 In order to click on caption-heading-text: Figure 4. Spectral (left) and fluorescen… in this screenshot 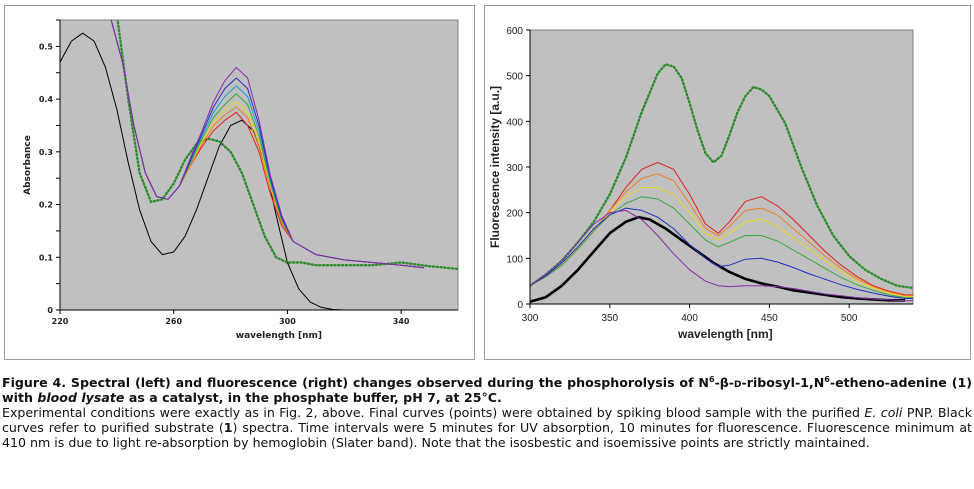, I will do `click(355, 382)`.